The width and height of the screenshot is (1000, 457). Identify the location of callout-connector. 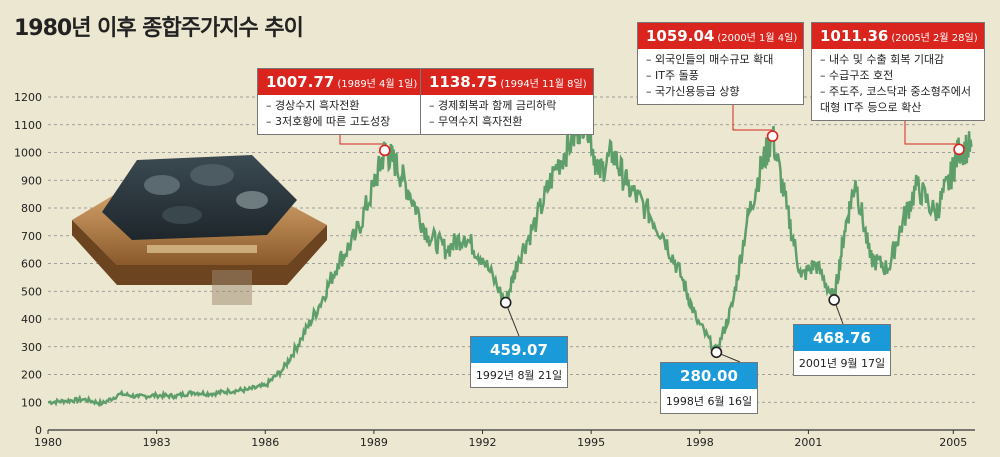
(512, 319).